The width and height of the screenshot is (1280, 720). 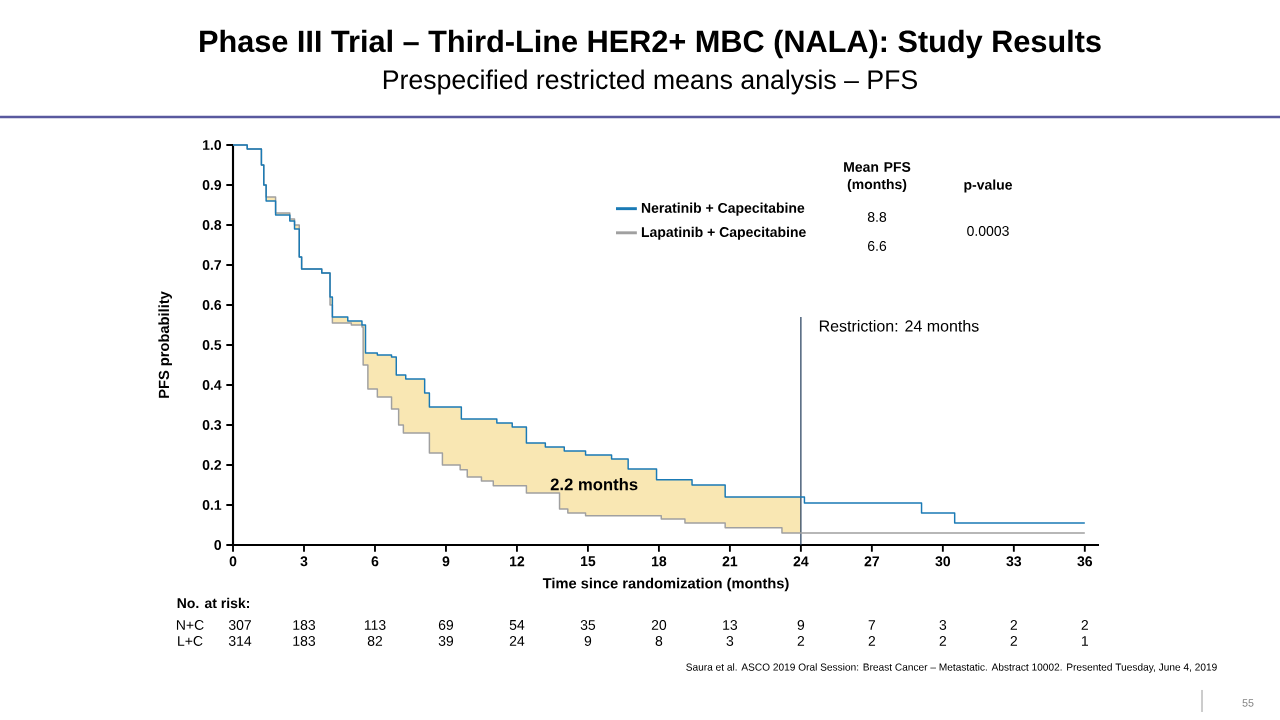 I want to click on y-tick-label: 0.3, so click(x=212, y=425).